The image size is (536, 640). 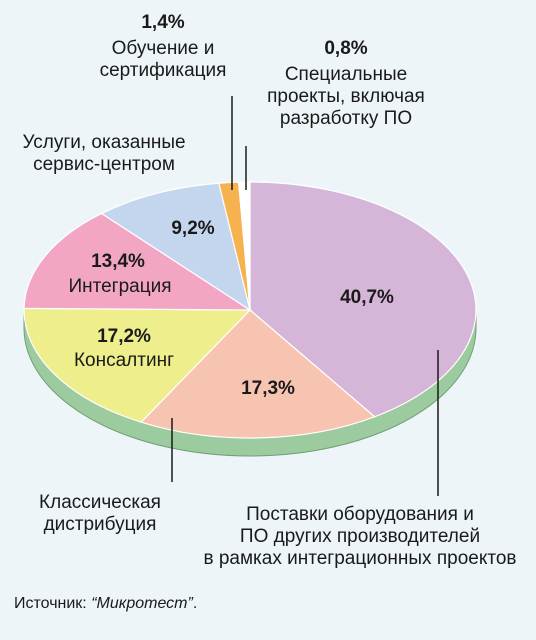 What do you see at coordinates (192, 228) in the screenshot?
I see `slice-value-4: 9,2%` at bounding box center [192, 228].